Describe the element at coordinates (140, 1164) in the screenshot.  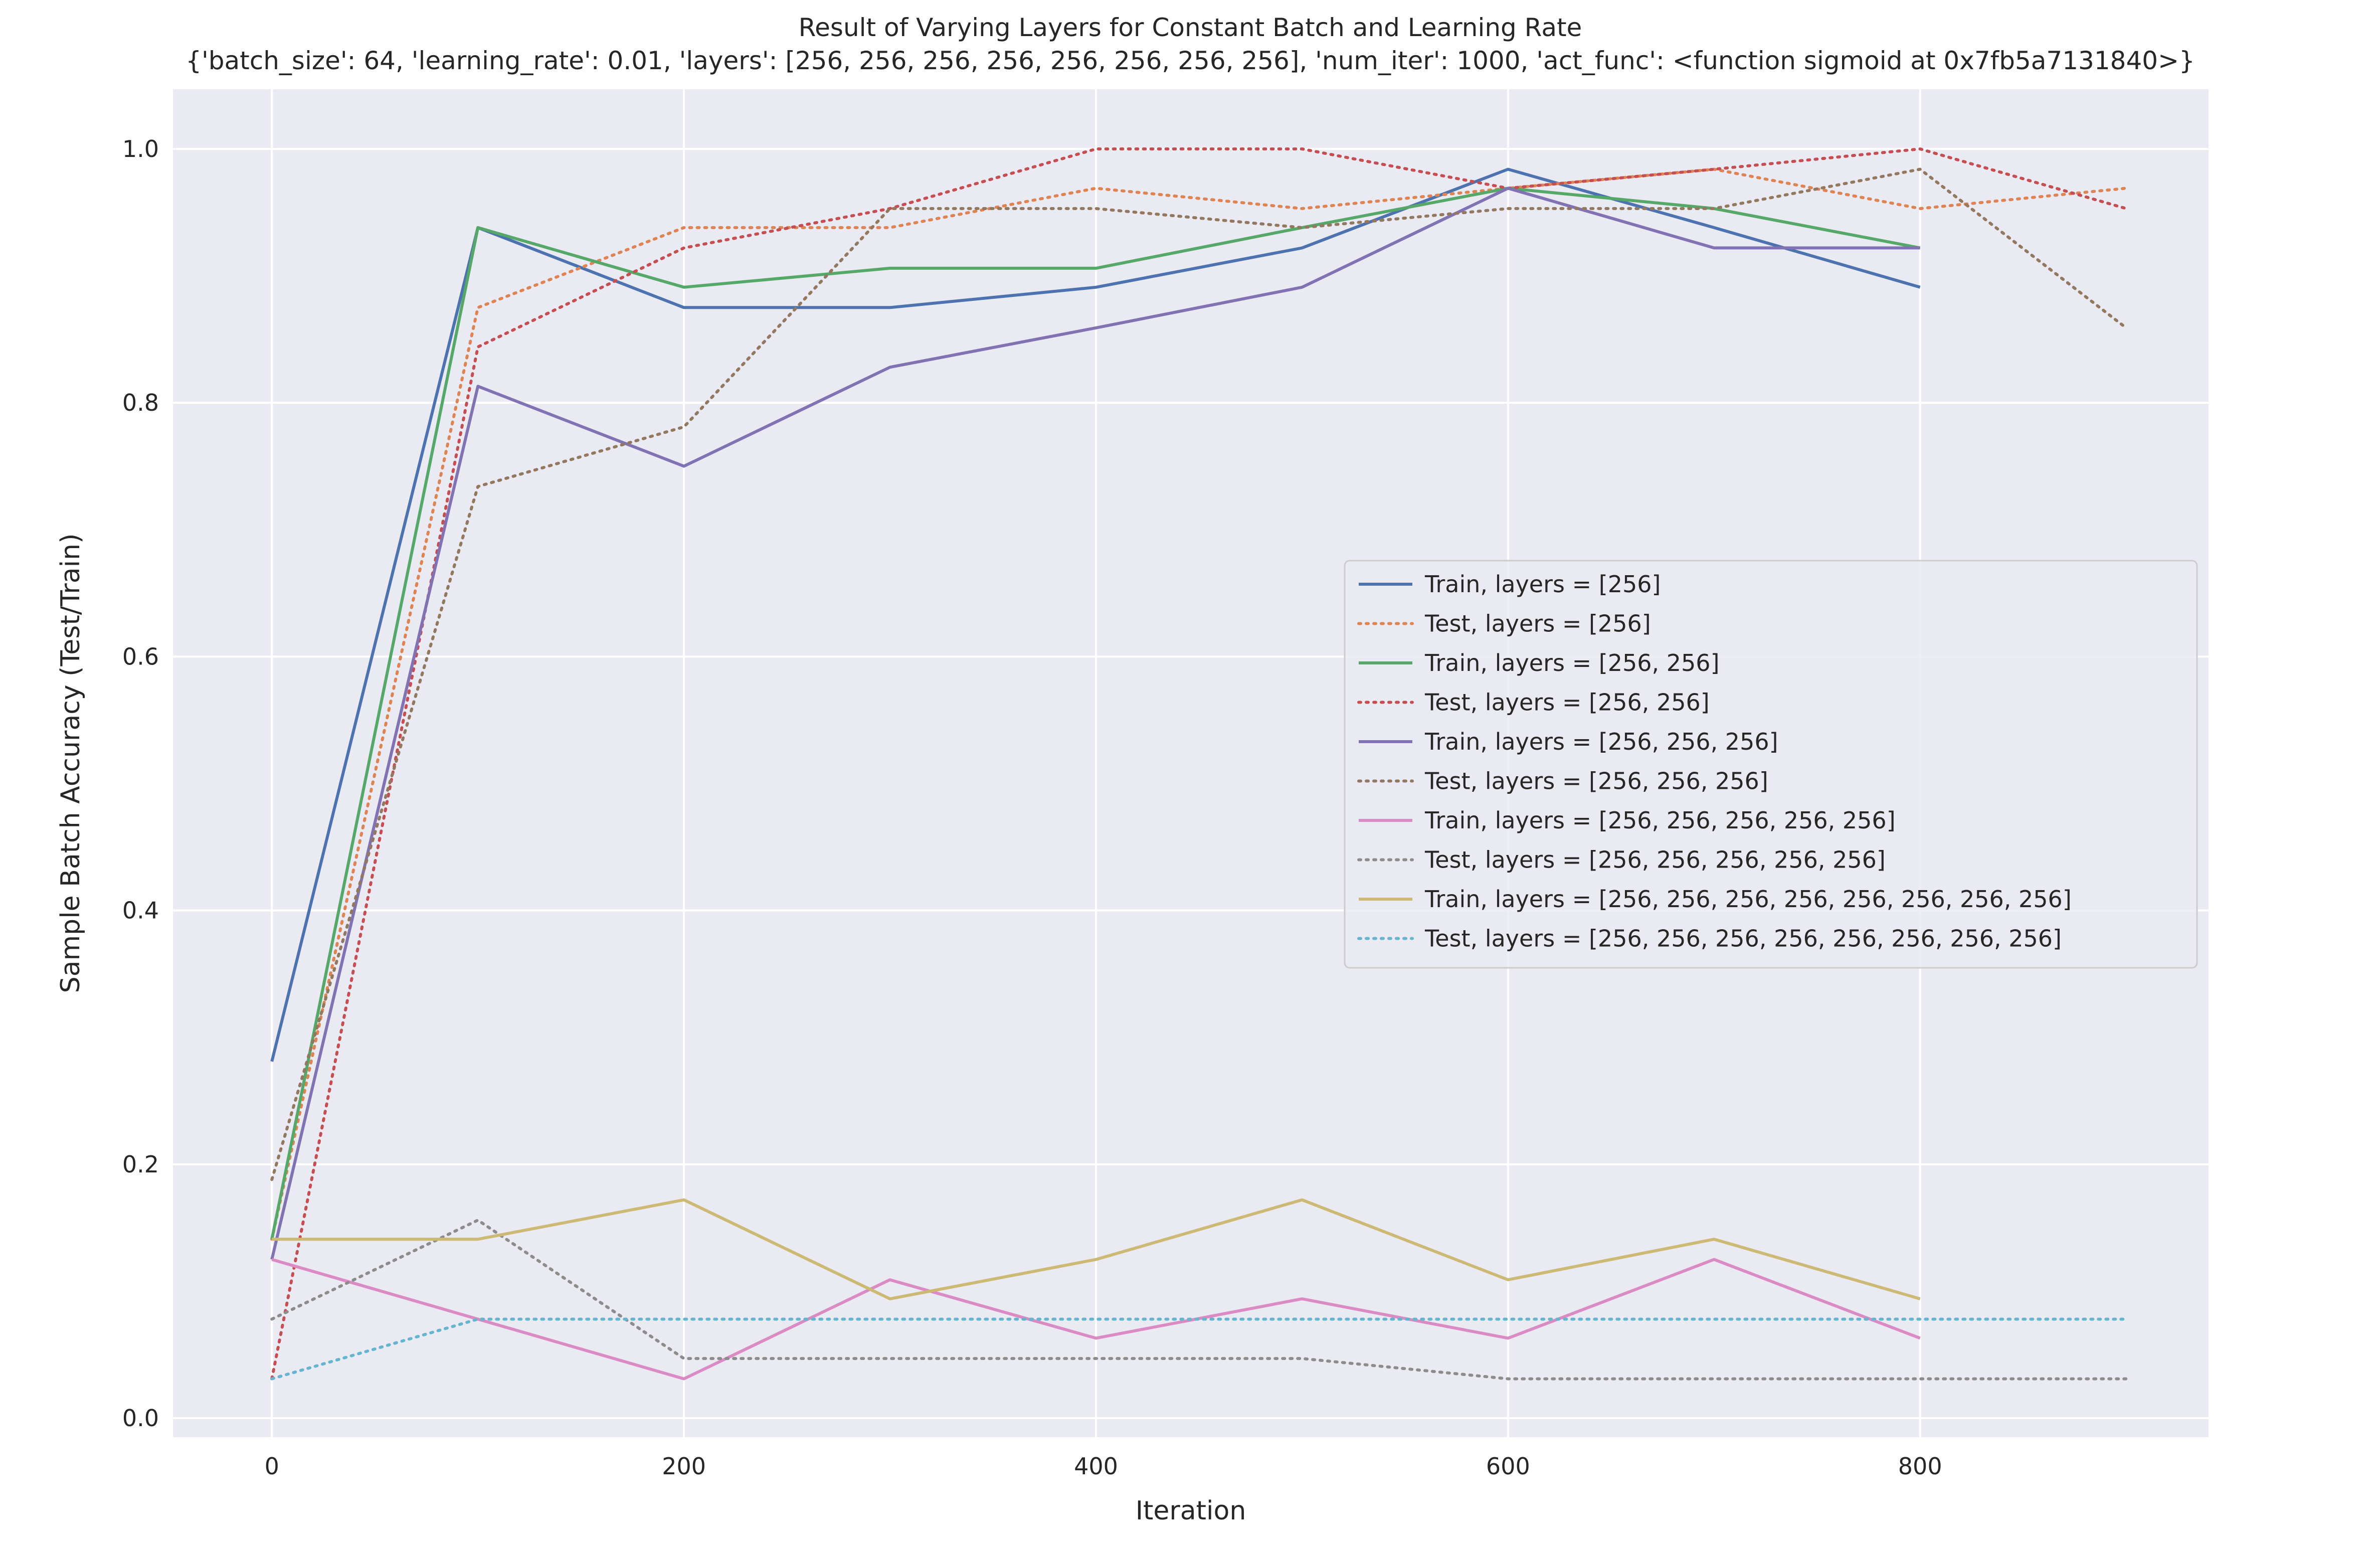
I see `y-tick-label: 0.2` at that location.